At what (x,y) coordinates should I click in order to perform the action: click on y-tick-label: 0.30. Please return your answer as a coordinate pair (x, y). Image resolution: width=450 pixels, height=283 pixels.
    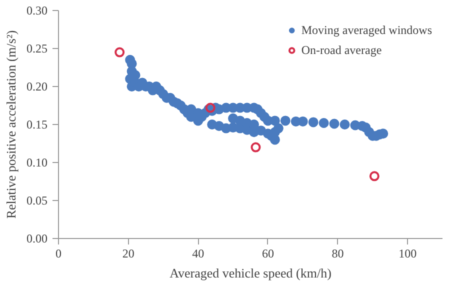
    Looking at the image, I should click on (37, 11).